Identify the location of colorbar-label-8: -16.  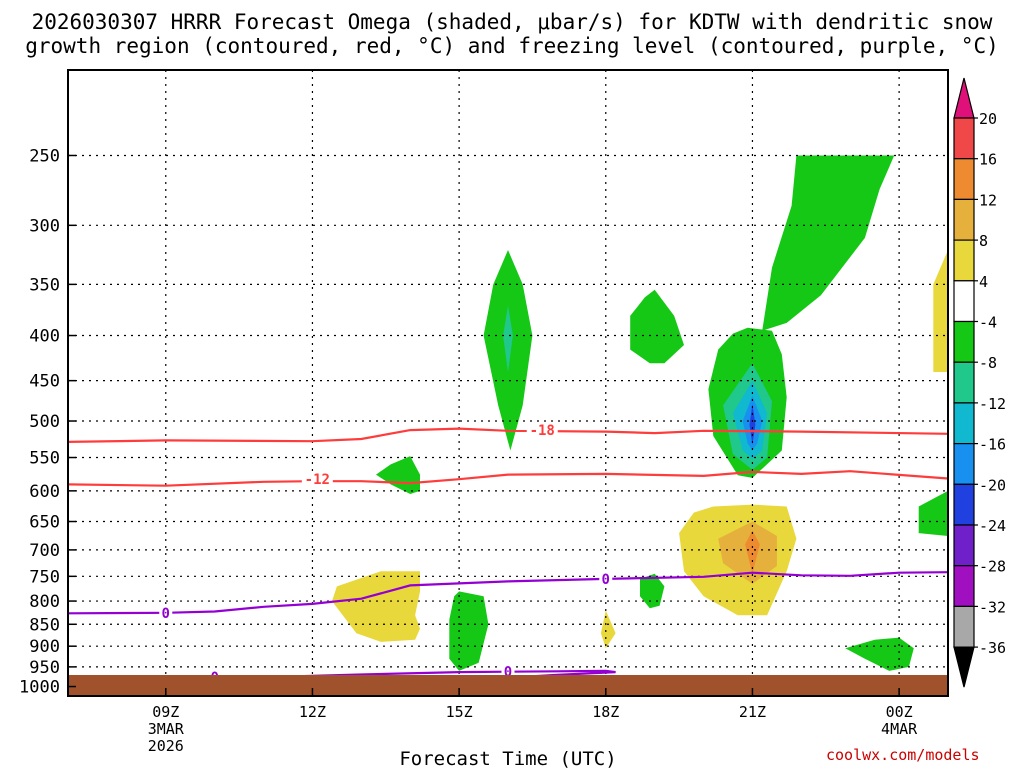
(992, 445).